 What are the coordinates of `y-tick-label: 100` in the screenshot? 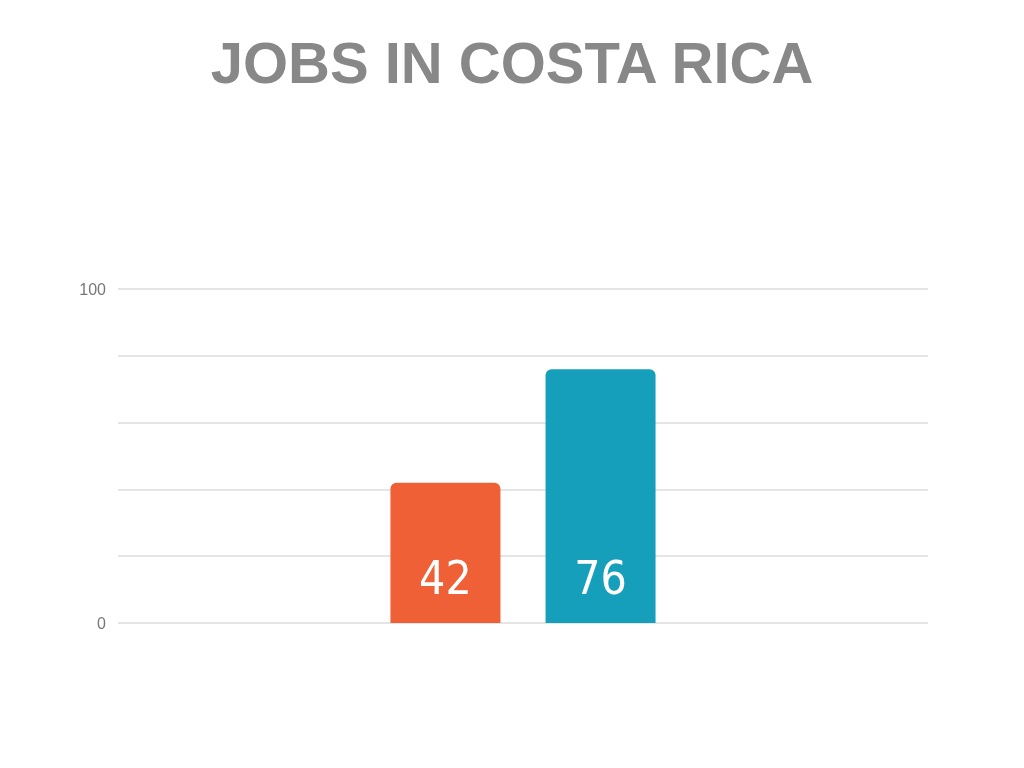 It's located at (93, 289).